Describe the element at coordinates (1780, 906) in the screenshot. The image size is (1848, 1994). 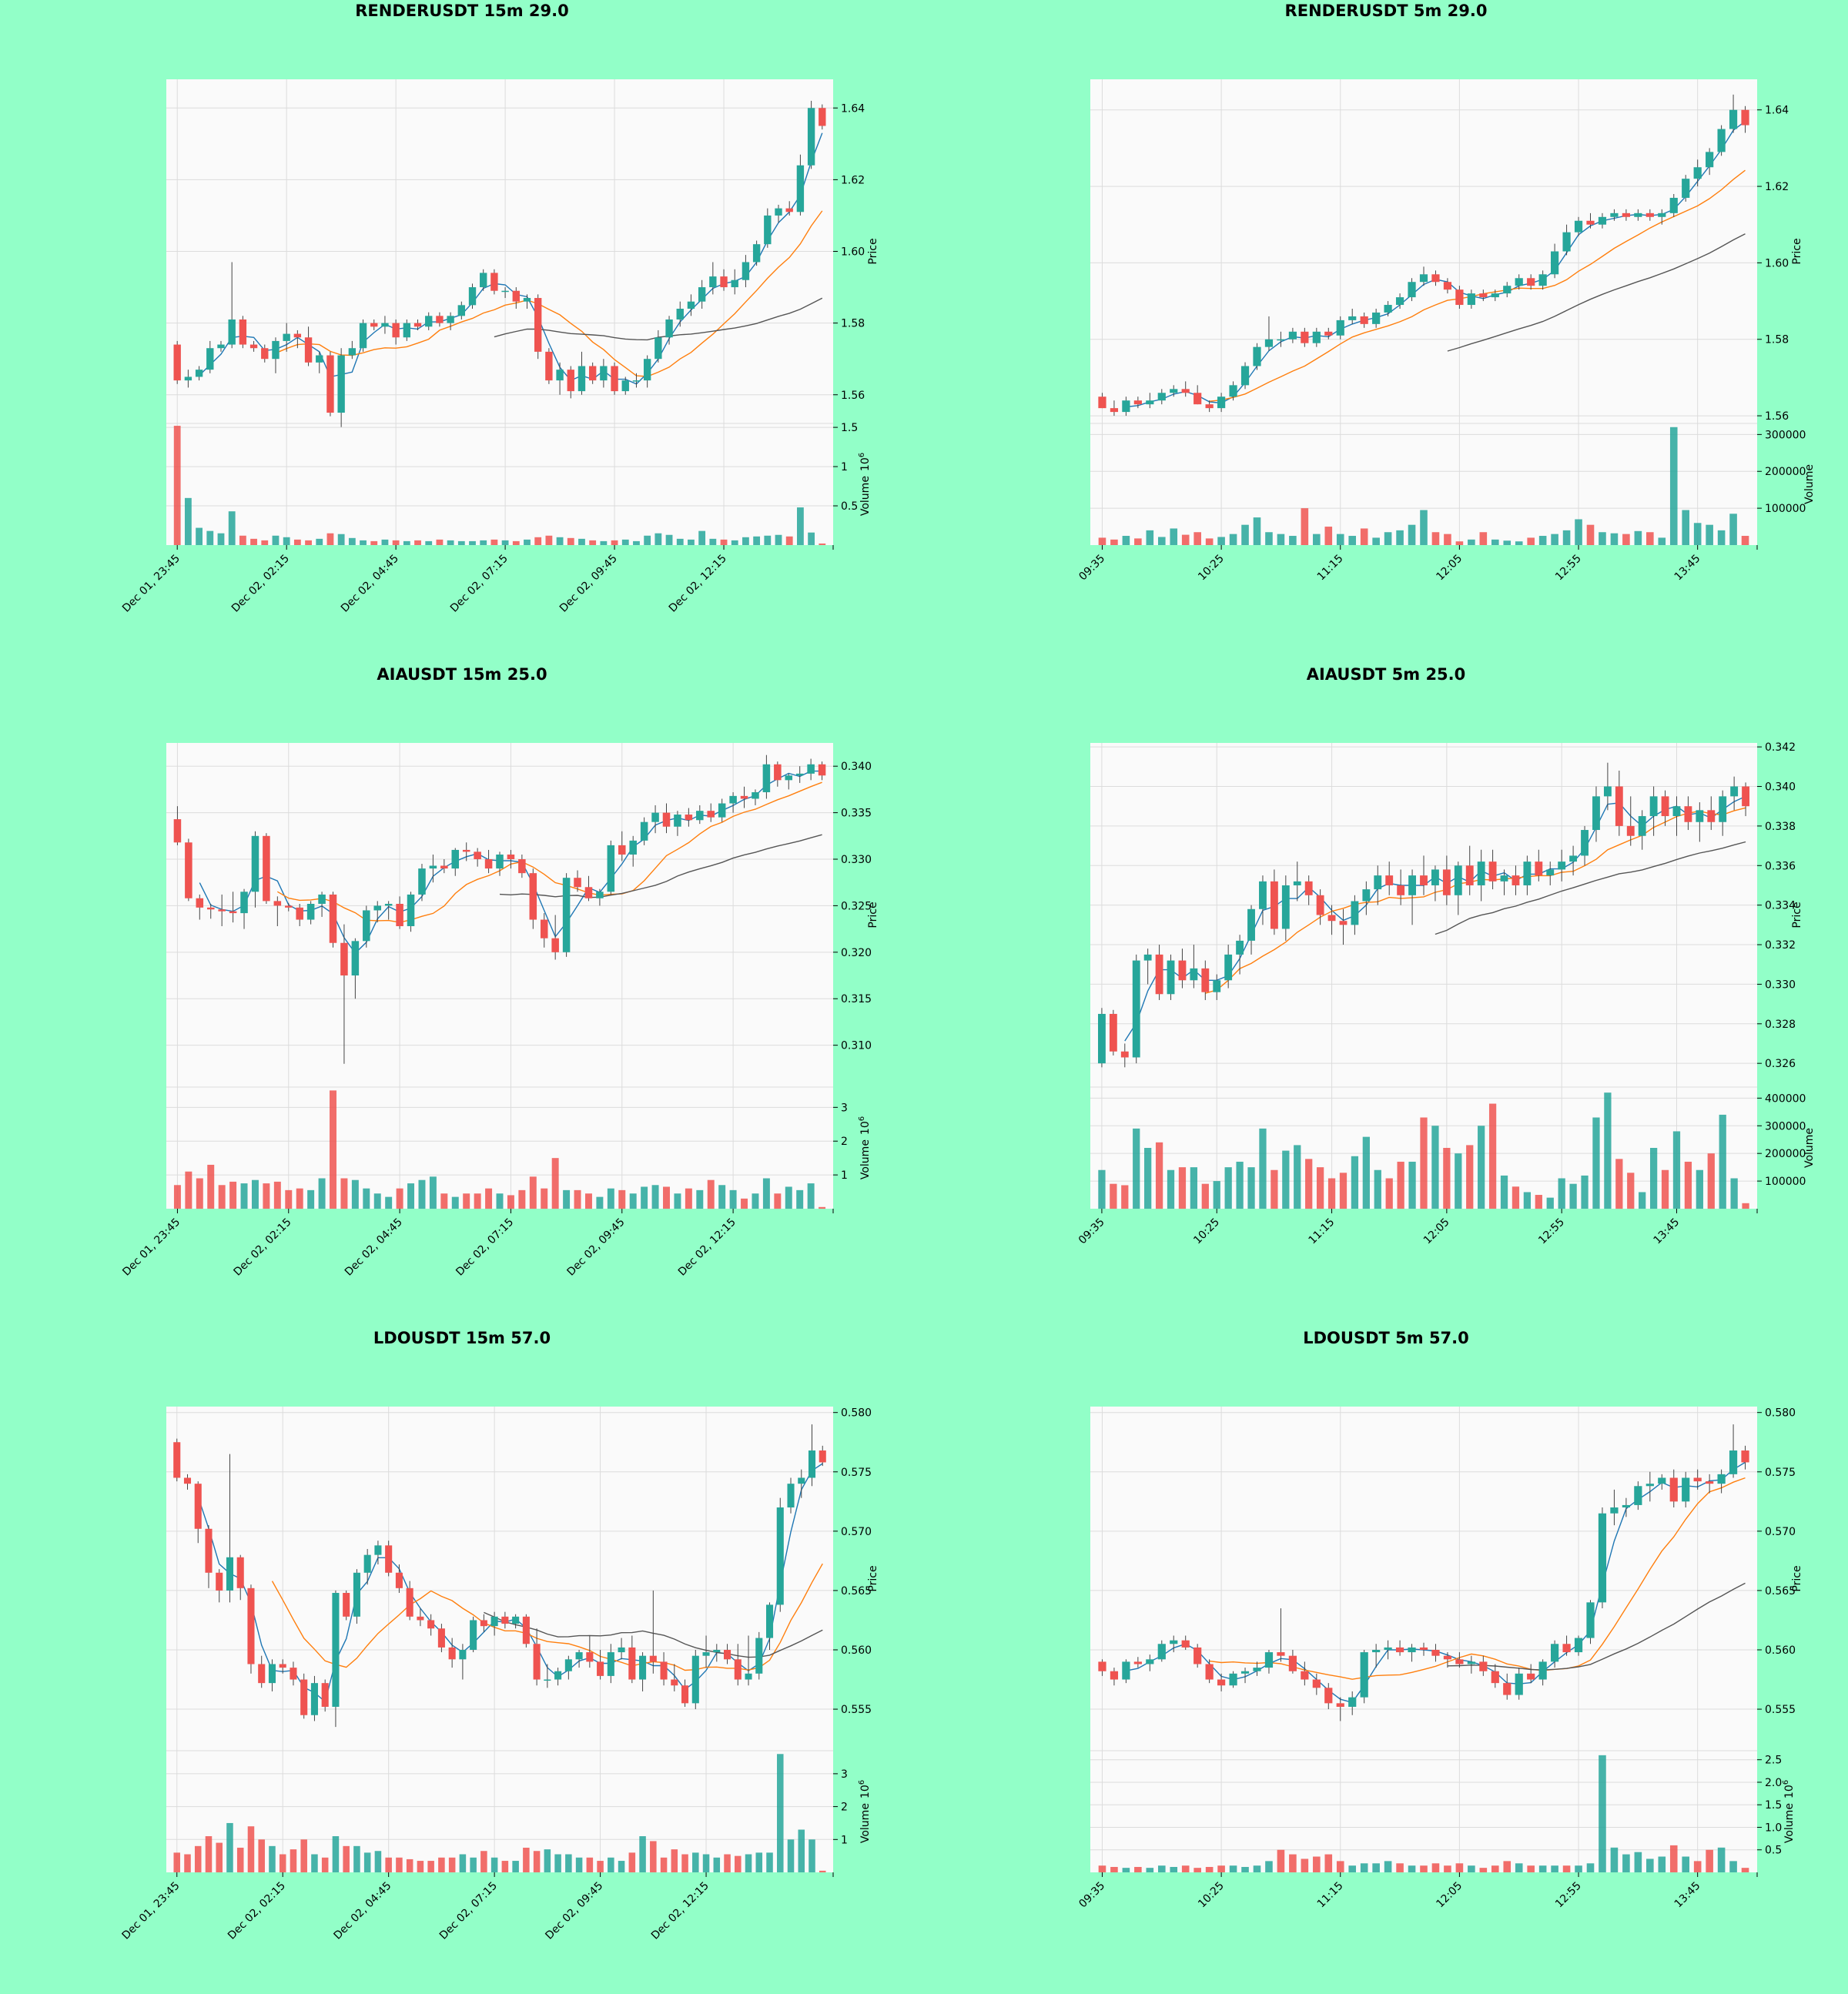
I see `price-tick-label: 0.334` at that location.